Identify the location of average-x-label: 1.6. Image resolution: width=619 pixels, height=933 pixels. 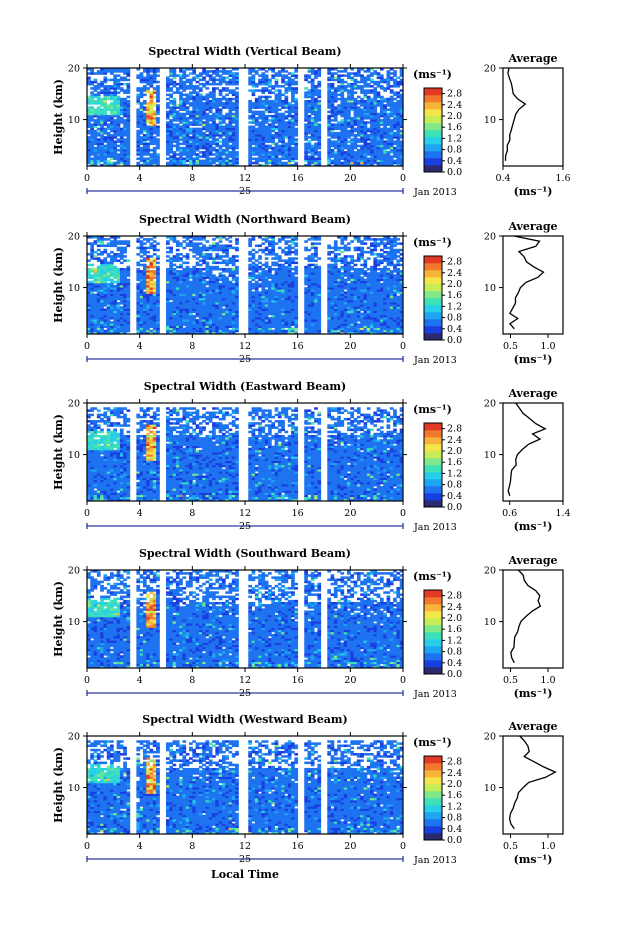
(562, 178).